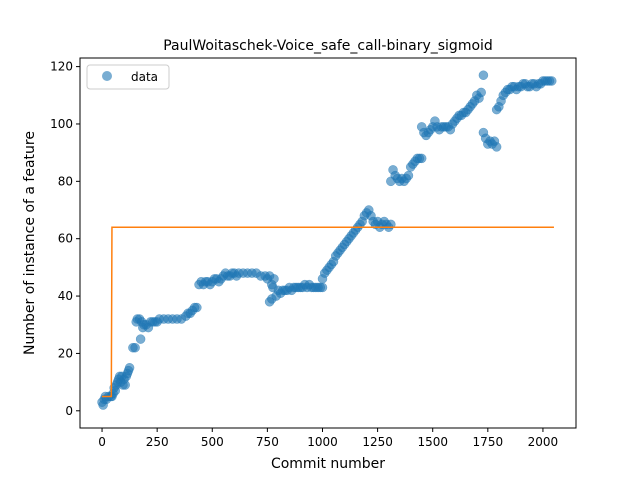 This screenshot has width=640, height=480. Describe the element at coordinates (267, 442) in the screenshot. I see `x-tick-label: 750` at that location.